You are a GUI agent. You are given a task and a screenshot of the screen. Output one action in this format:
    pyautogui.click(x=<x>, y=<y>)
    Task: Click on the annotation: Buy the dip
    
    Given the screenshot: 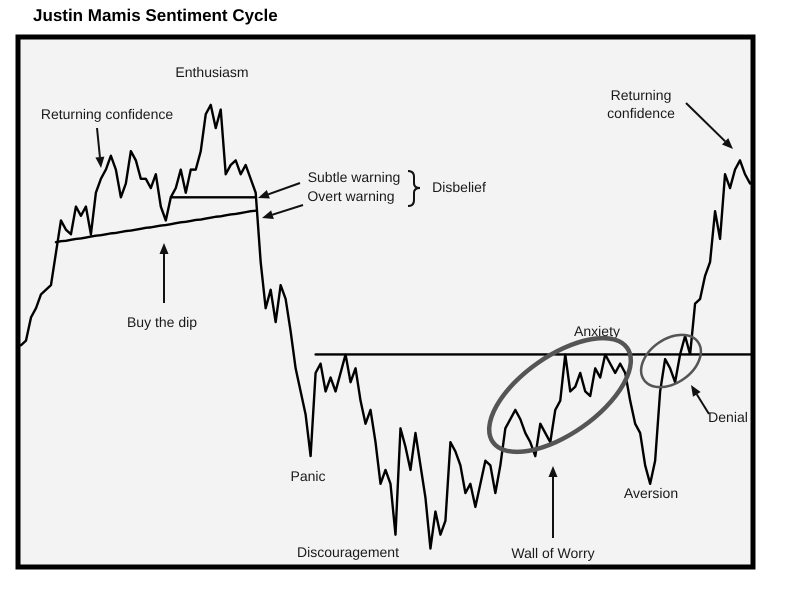 What is the action you would take?
    pyautogui.click(x=162, y=322)
    